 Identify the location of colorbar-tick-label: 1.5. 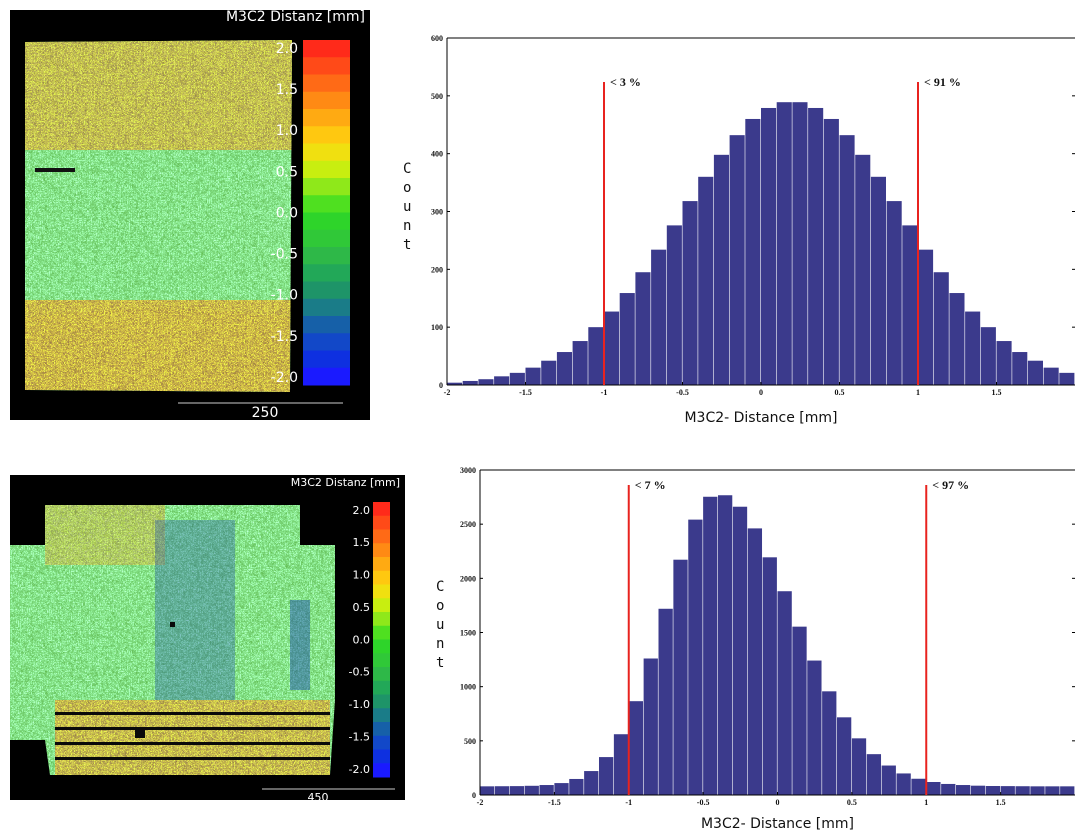
(287, 90).